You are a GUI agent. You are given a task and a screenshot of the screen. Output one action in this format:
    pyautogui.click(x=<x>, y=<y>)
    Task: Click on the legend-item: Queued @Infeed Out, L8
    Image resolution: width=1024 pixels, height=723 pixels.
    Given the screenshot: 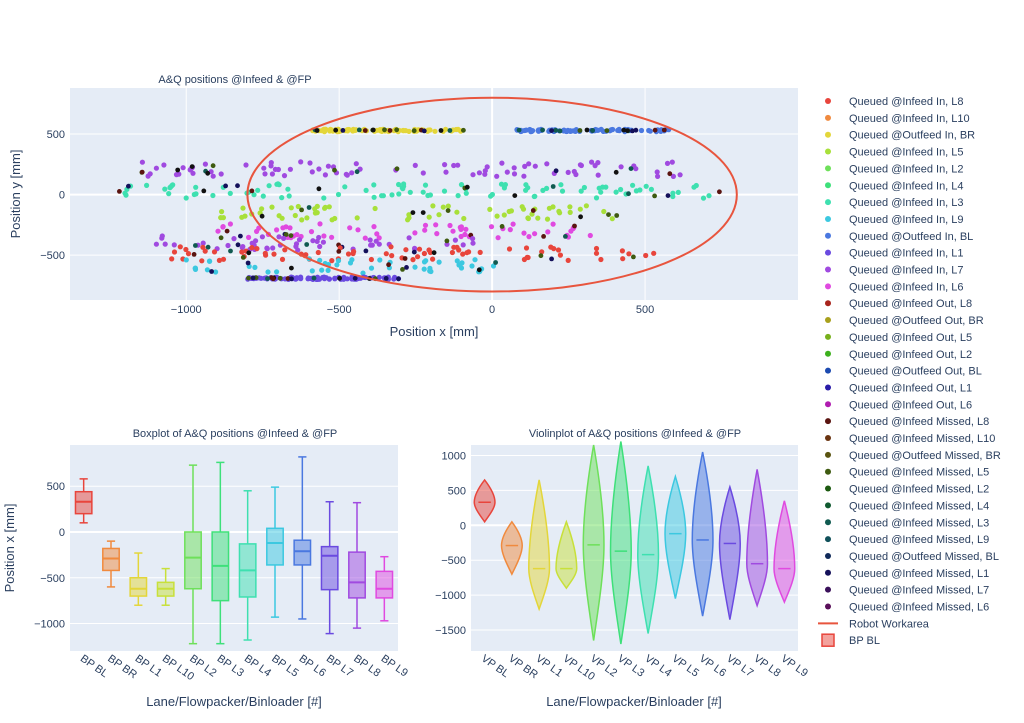 What is the action you would take?
    pyautogui.click(x=898, y=304)
    